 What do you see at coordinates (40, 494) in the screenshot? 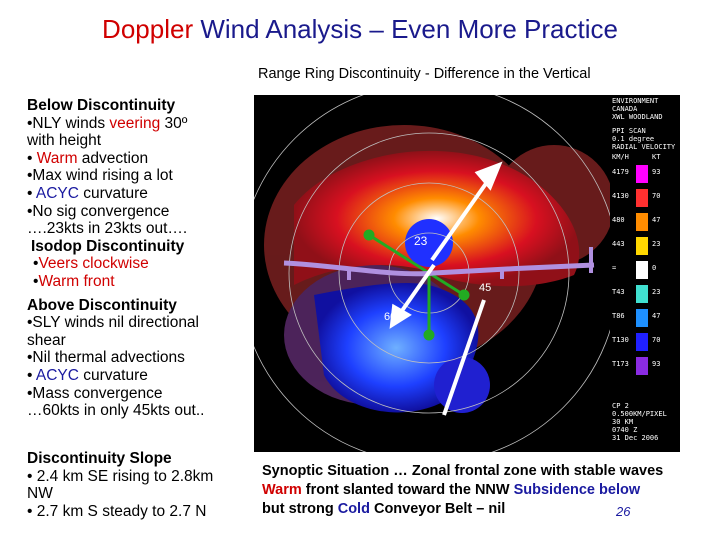
I see `slope-line2: NW` at bounding box center [40, 494].